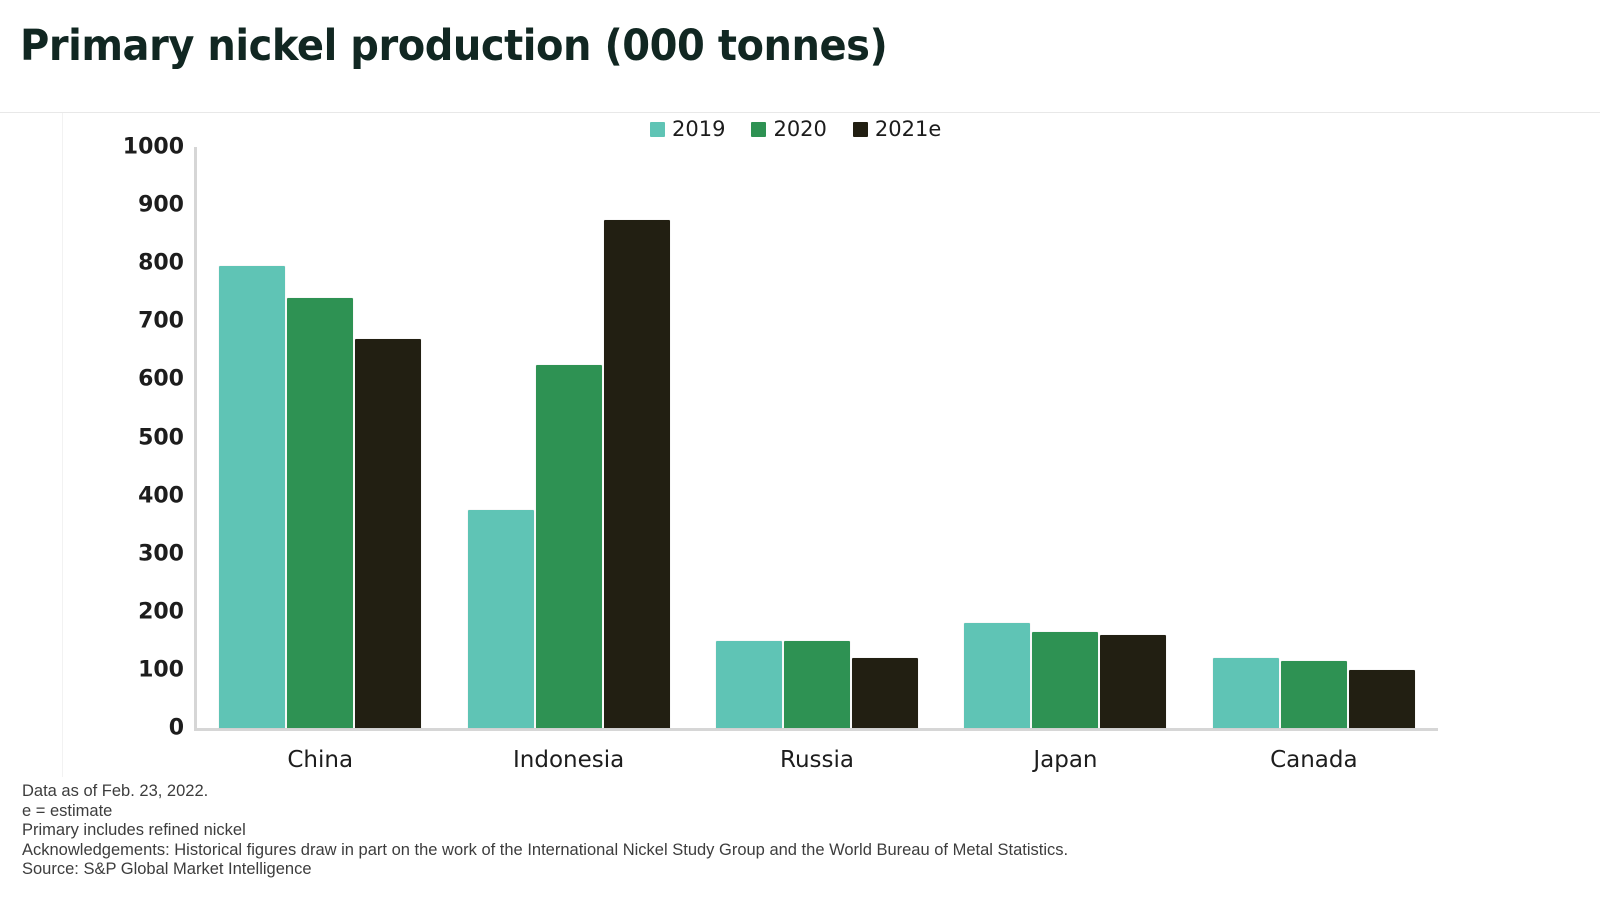 The height and width of the screenshot is (899, 1600). What do you see at coordinates (908, 129) in the screenshot?
I see `legend-label: 2021e` at bounding box center [908, 129].